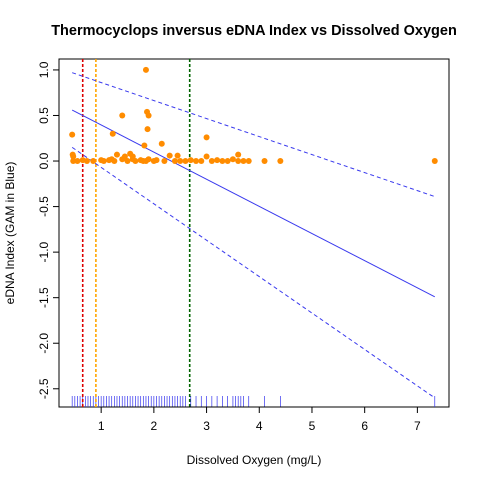  I want to click on rug-layer, so click(253, 401).